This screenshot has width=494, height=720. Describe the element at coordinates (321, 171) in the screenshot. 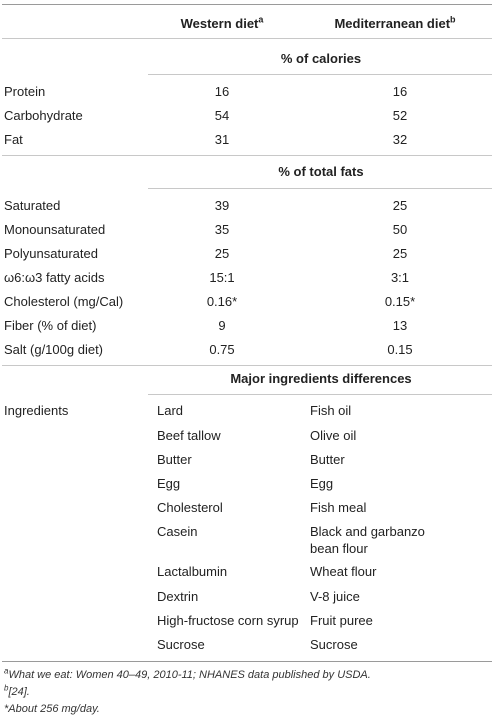

I see `section-header-fats: % of total fats` at that location.